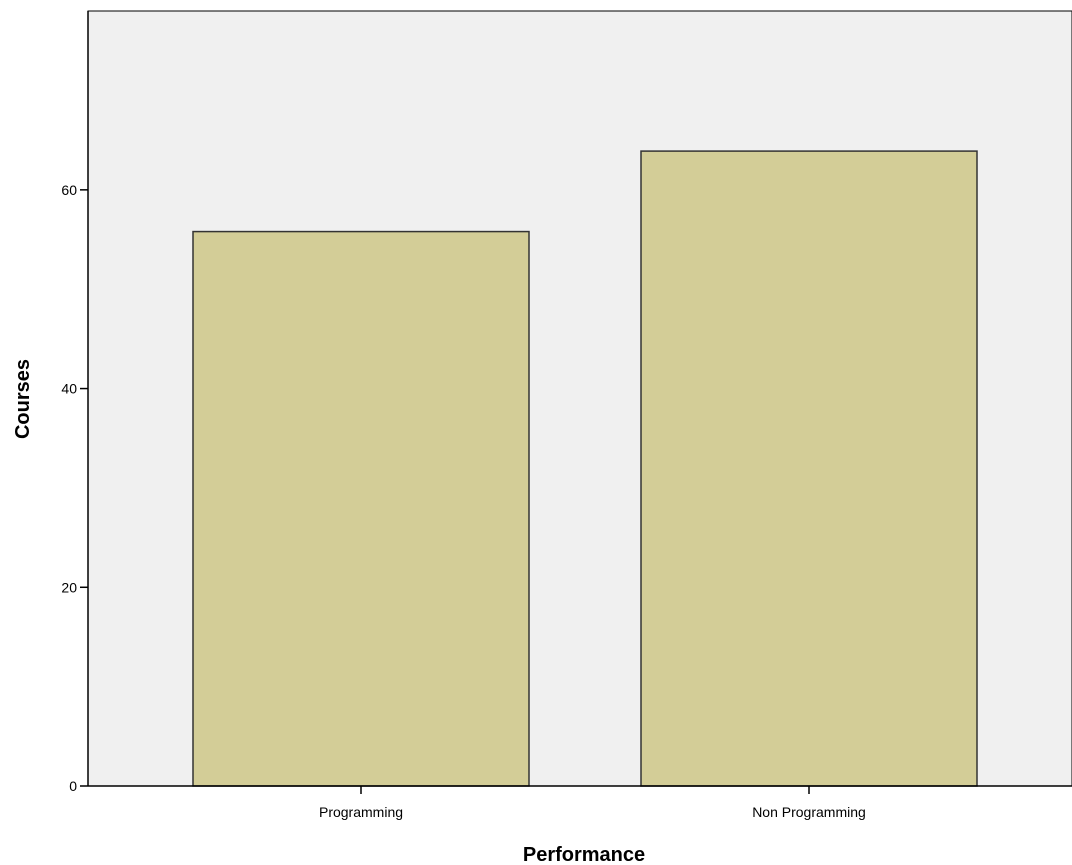 This screenshot has height=865, width=1072. Describe the element at coordinates (69, 190) in the screenshot. I see `y-tick-label: 60` at that location.